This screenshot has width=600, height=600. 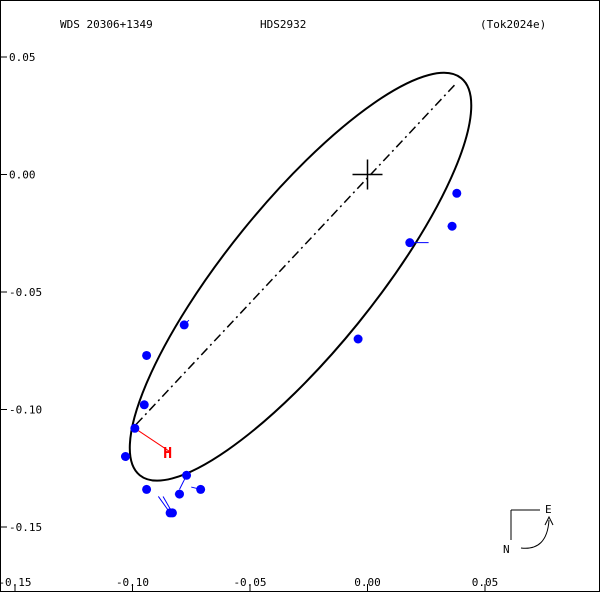 I want to click on y-tick-label: 0.05, so click(x=22, y=57).